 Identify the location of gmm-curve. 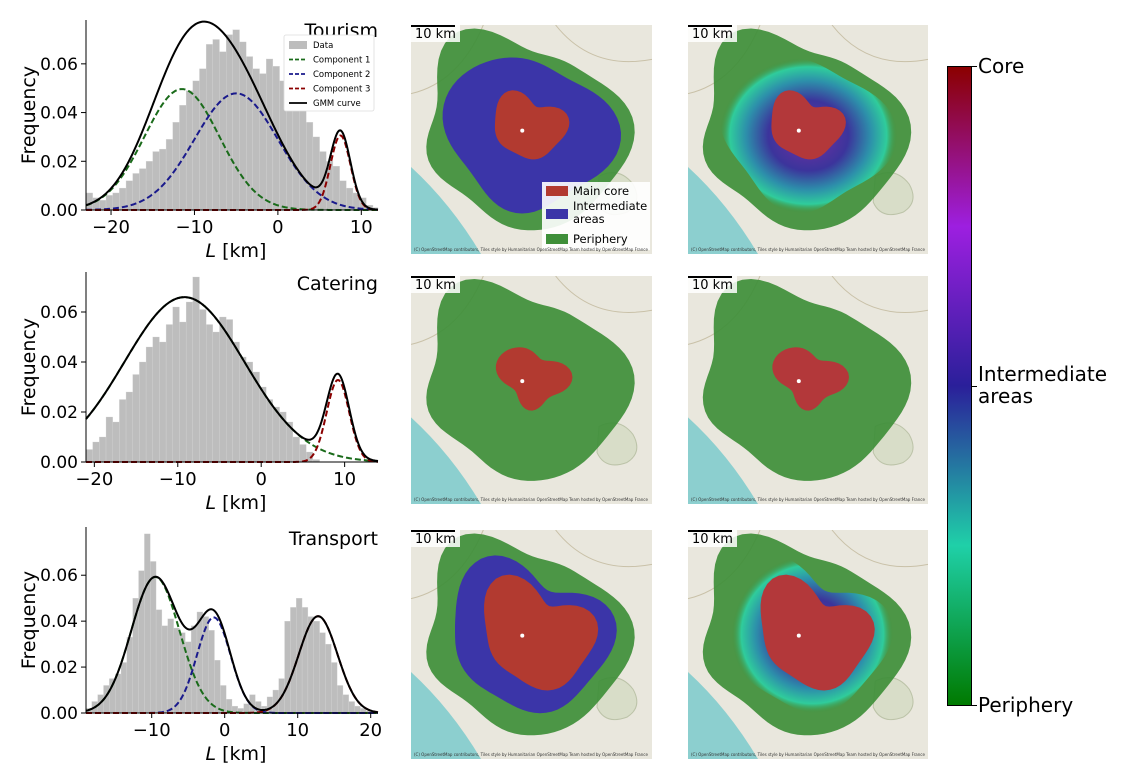
(232, 644).